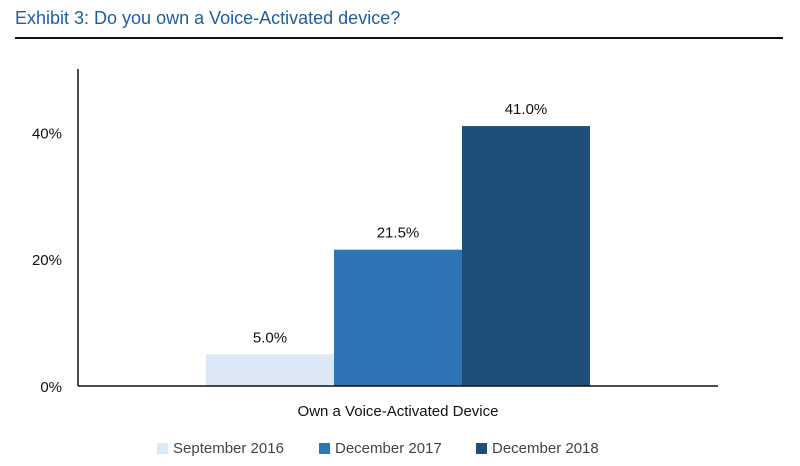 This screenshot has width=800, height=466. I want to click on legend: September 2016 December 2017 December 2018, so click(400, 451).